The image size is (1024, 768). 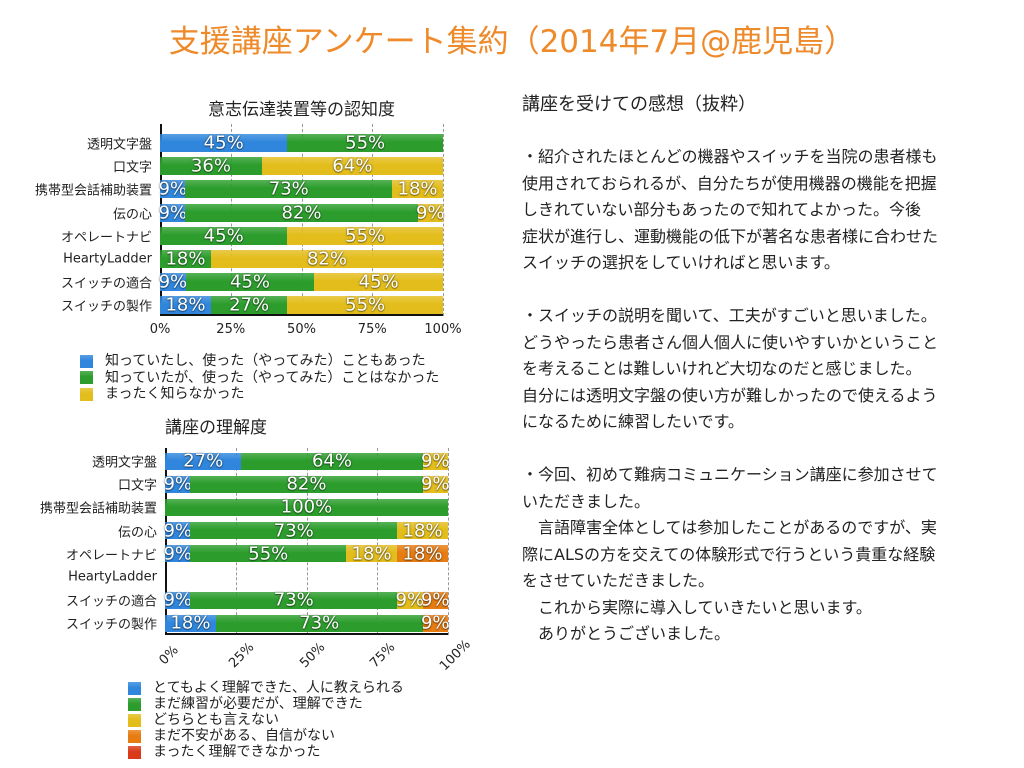 I want to click on comment-line: スイッチの選択をしていければと思います。, so click(x=681, y=262).